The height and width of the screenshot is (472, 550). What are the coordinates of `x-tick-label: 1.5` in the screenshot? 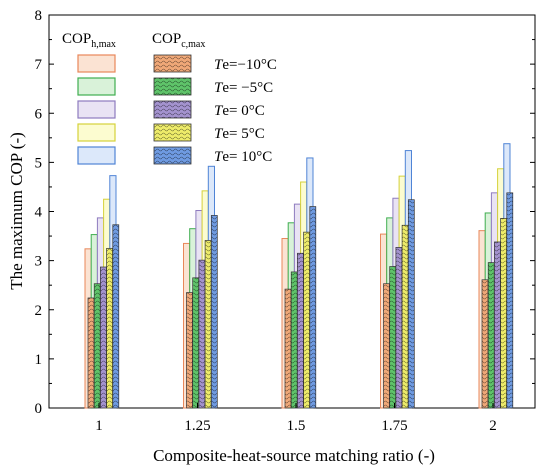 It's located at (296, 426).